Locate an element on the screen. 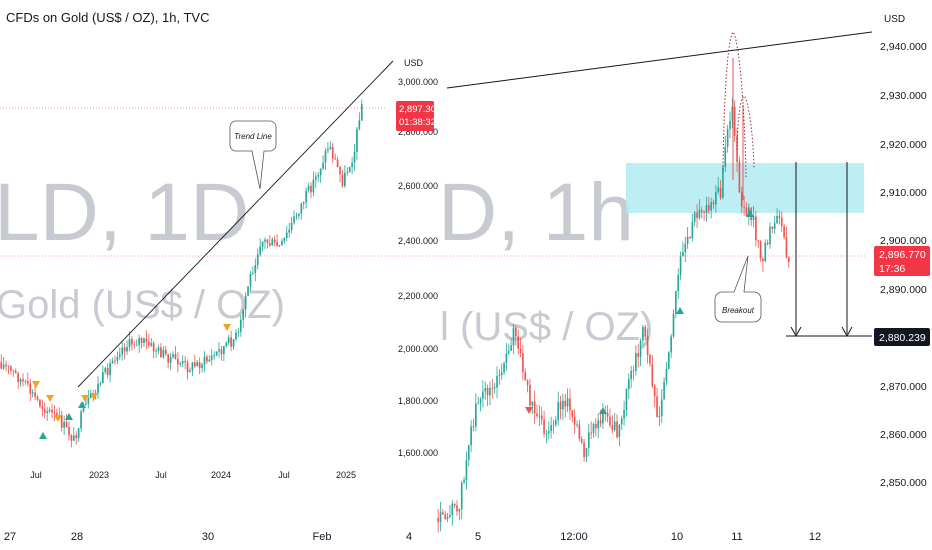 This screenshot has width=932, height=550. watermark-hourly-symbol: D, 1h is located at coordinates (536, 212).